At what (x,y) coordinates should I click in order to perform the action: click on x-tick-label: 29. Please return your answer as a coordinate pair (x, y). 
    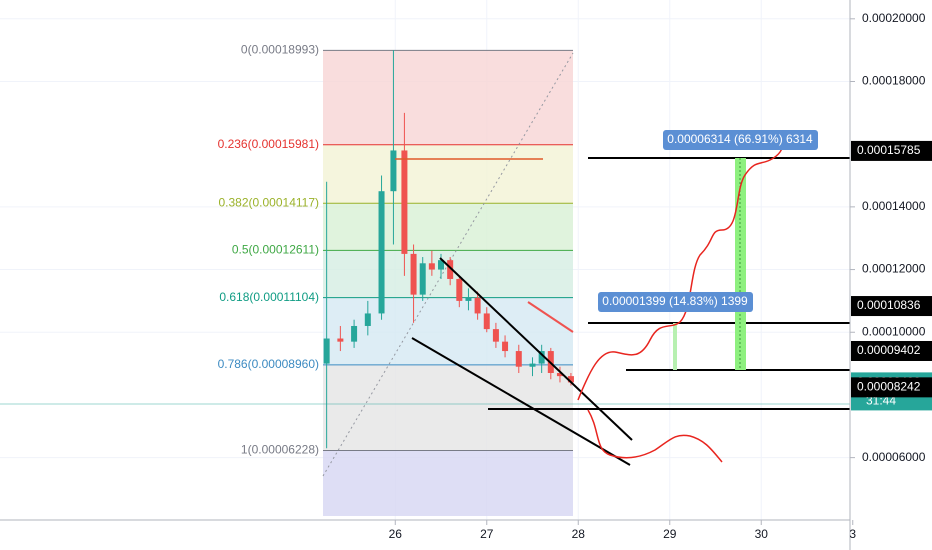
    Looking at the image, I should click on (670, 534).